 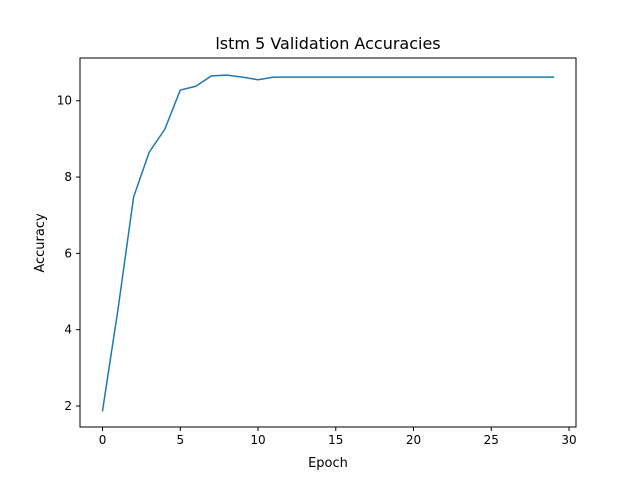 I want to click on y-axis-label: Accuracy, so click(x=40, y=243).